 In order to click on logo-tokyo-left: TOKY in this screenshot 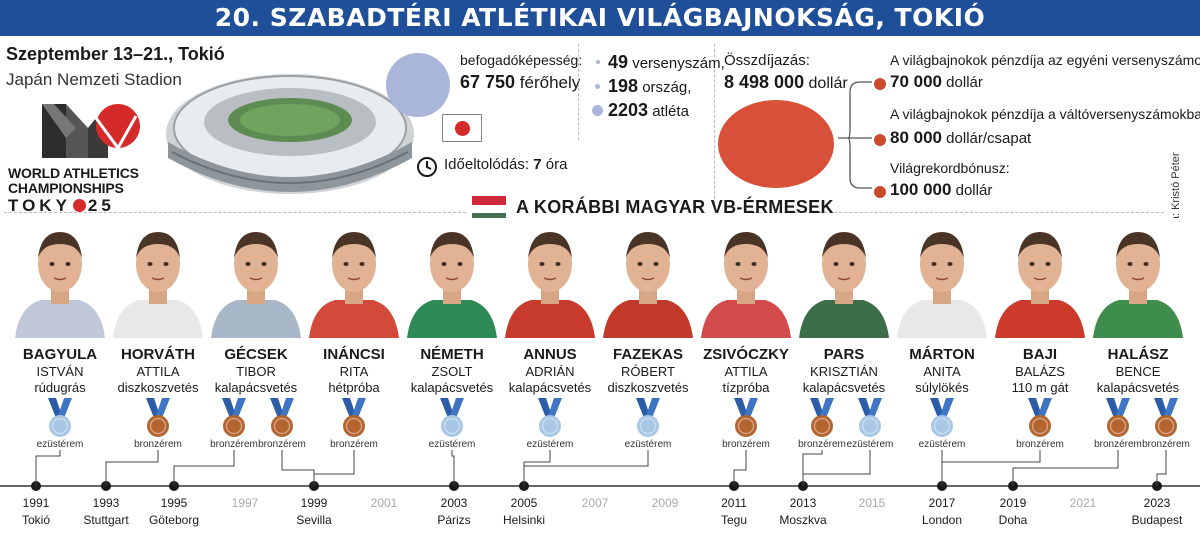, I will do `click(39, 205)`.